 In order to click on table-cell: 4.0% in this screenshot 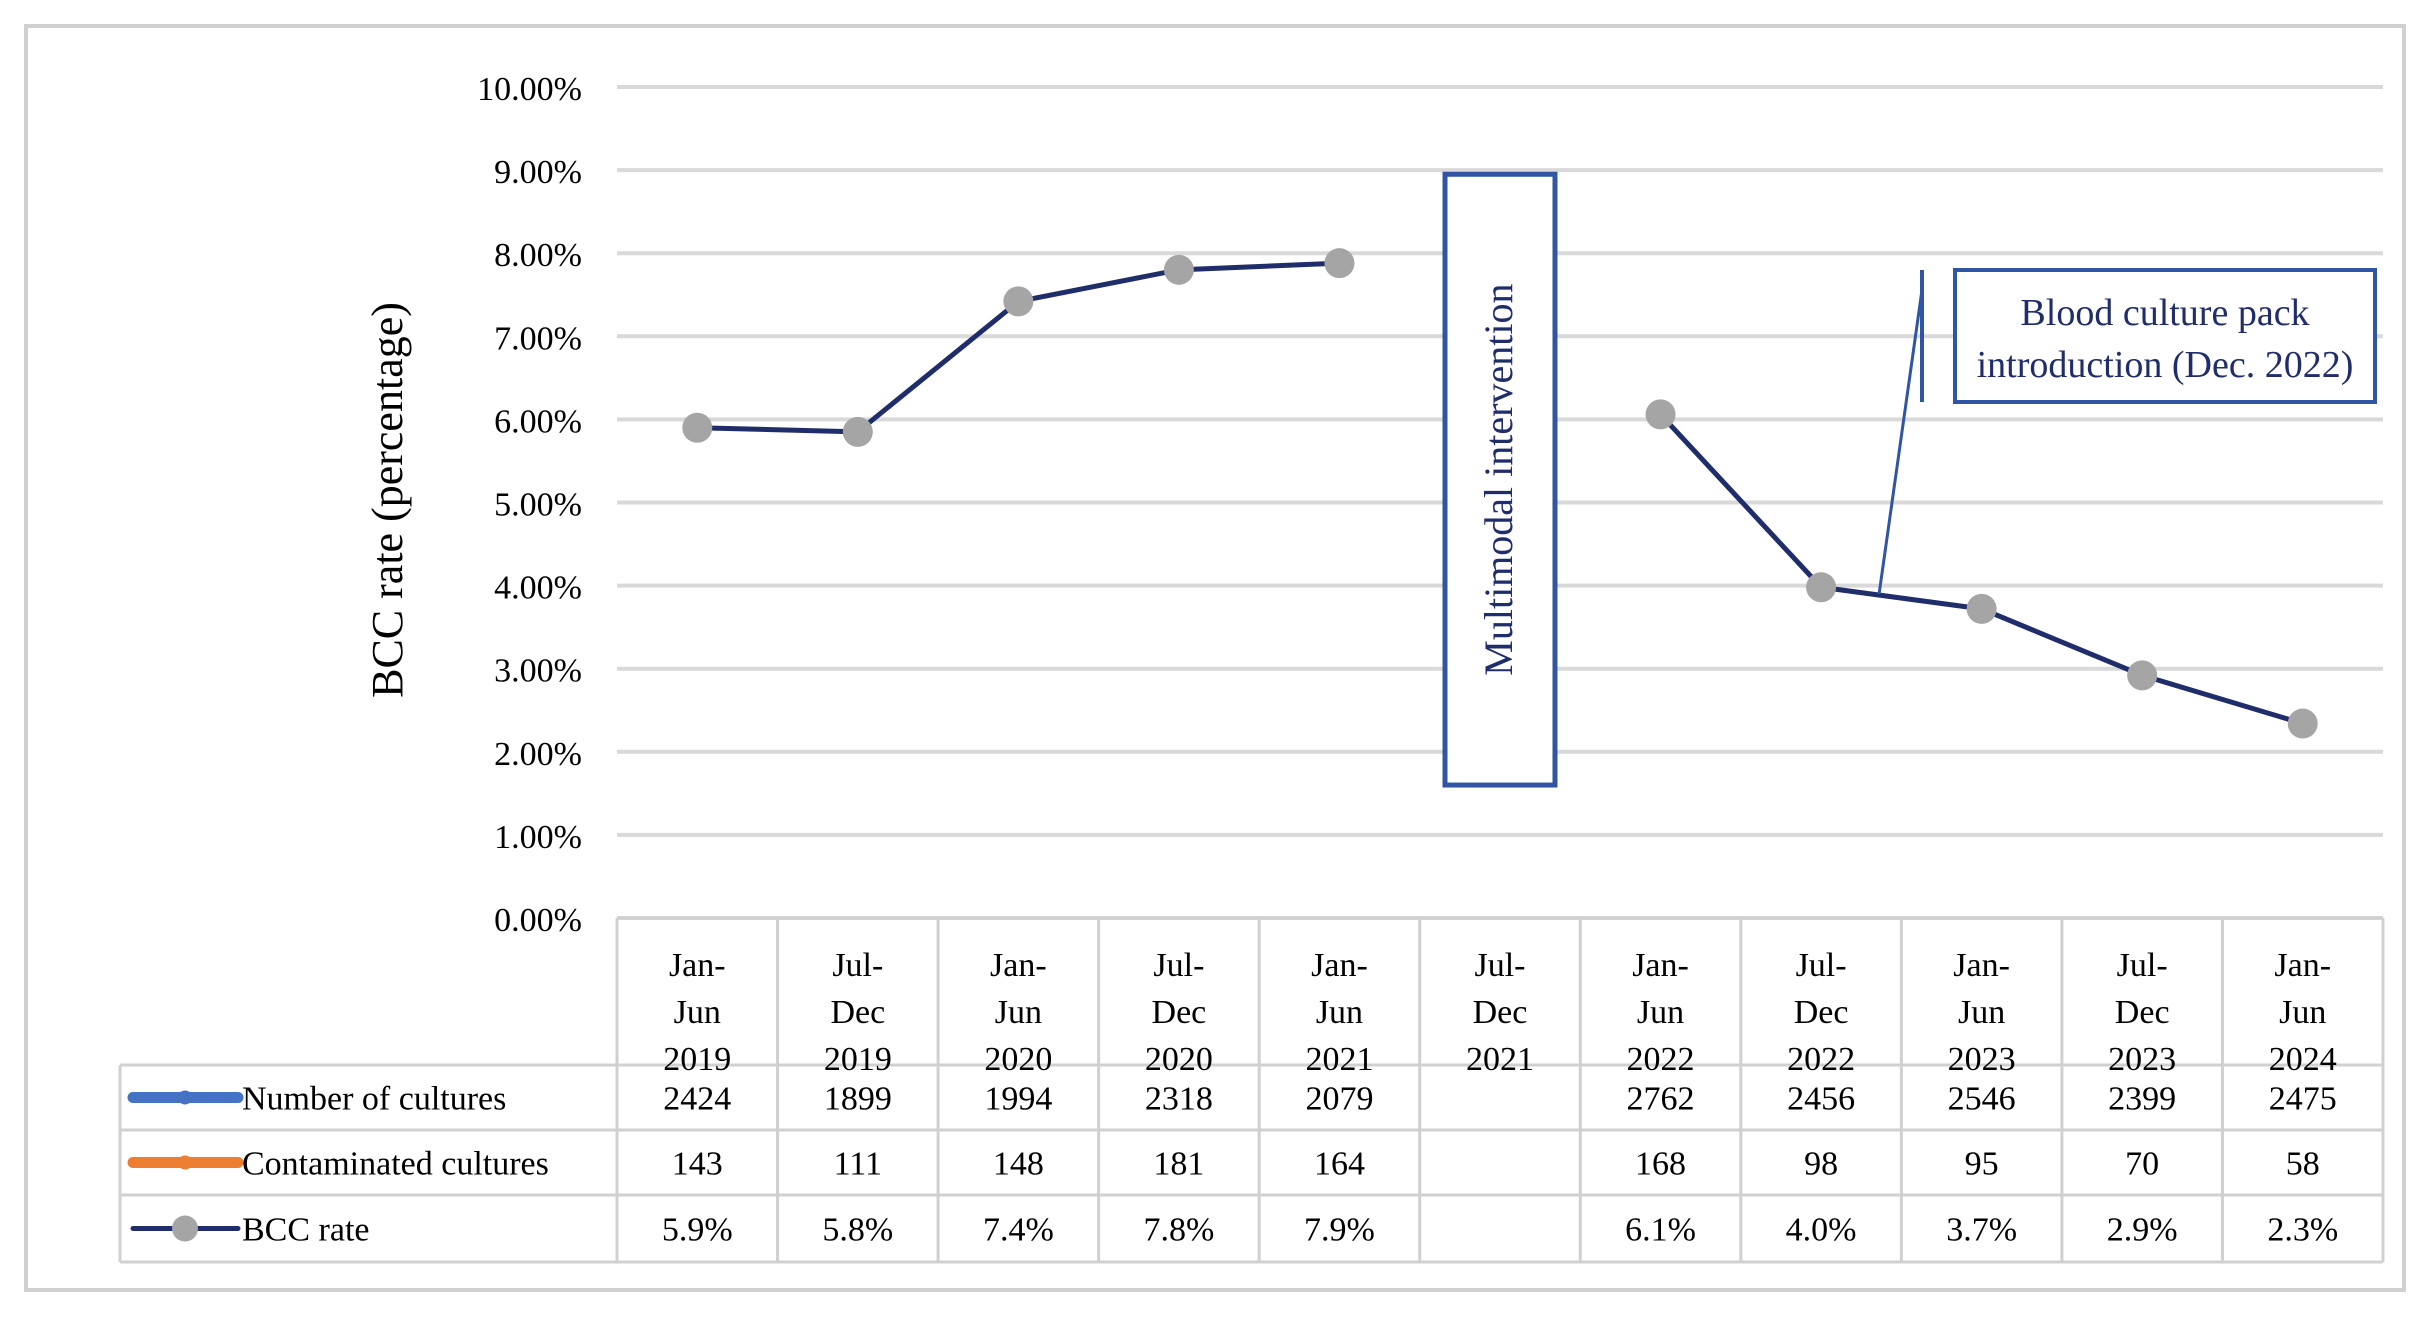, I will do `click(1821, 1230)`.